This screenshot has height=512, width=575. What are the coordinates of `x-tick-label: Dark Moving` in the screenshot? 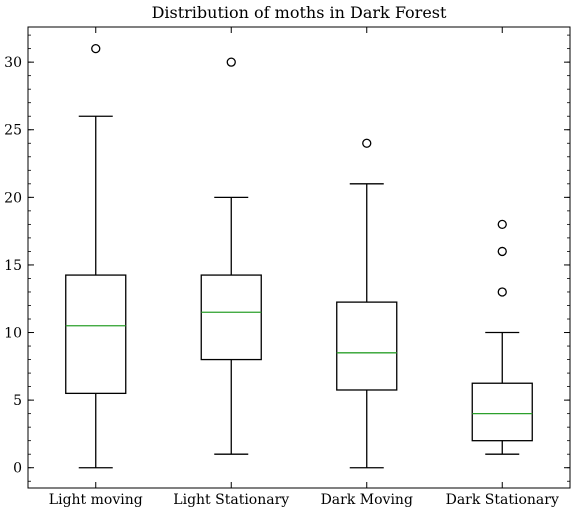 It's located at (367, 500).